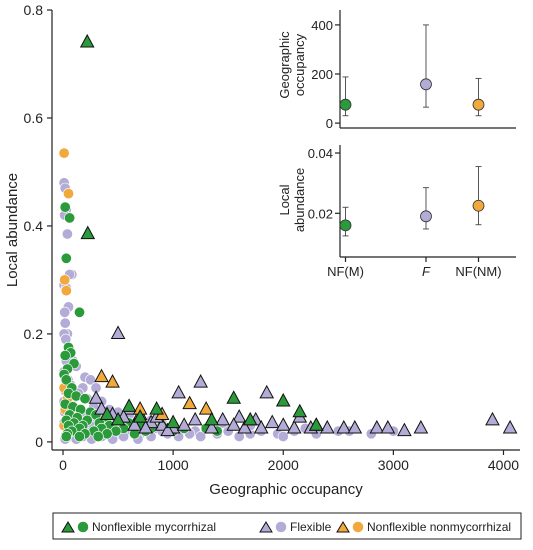 This screenshot has height=550, width=533. What do you see at coordinates (320, 213) in the screenshot?
I see `inset-bottom-y-tick-label-0: 0.02` at bounding box center [320, 213].